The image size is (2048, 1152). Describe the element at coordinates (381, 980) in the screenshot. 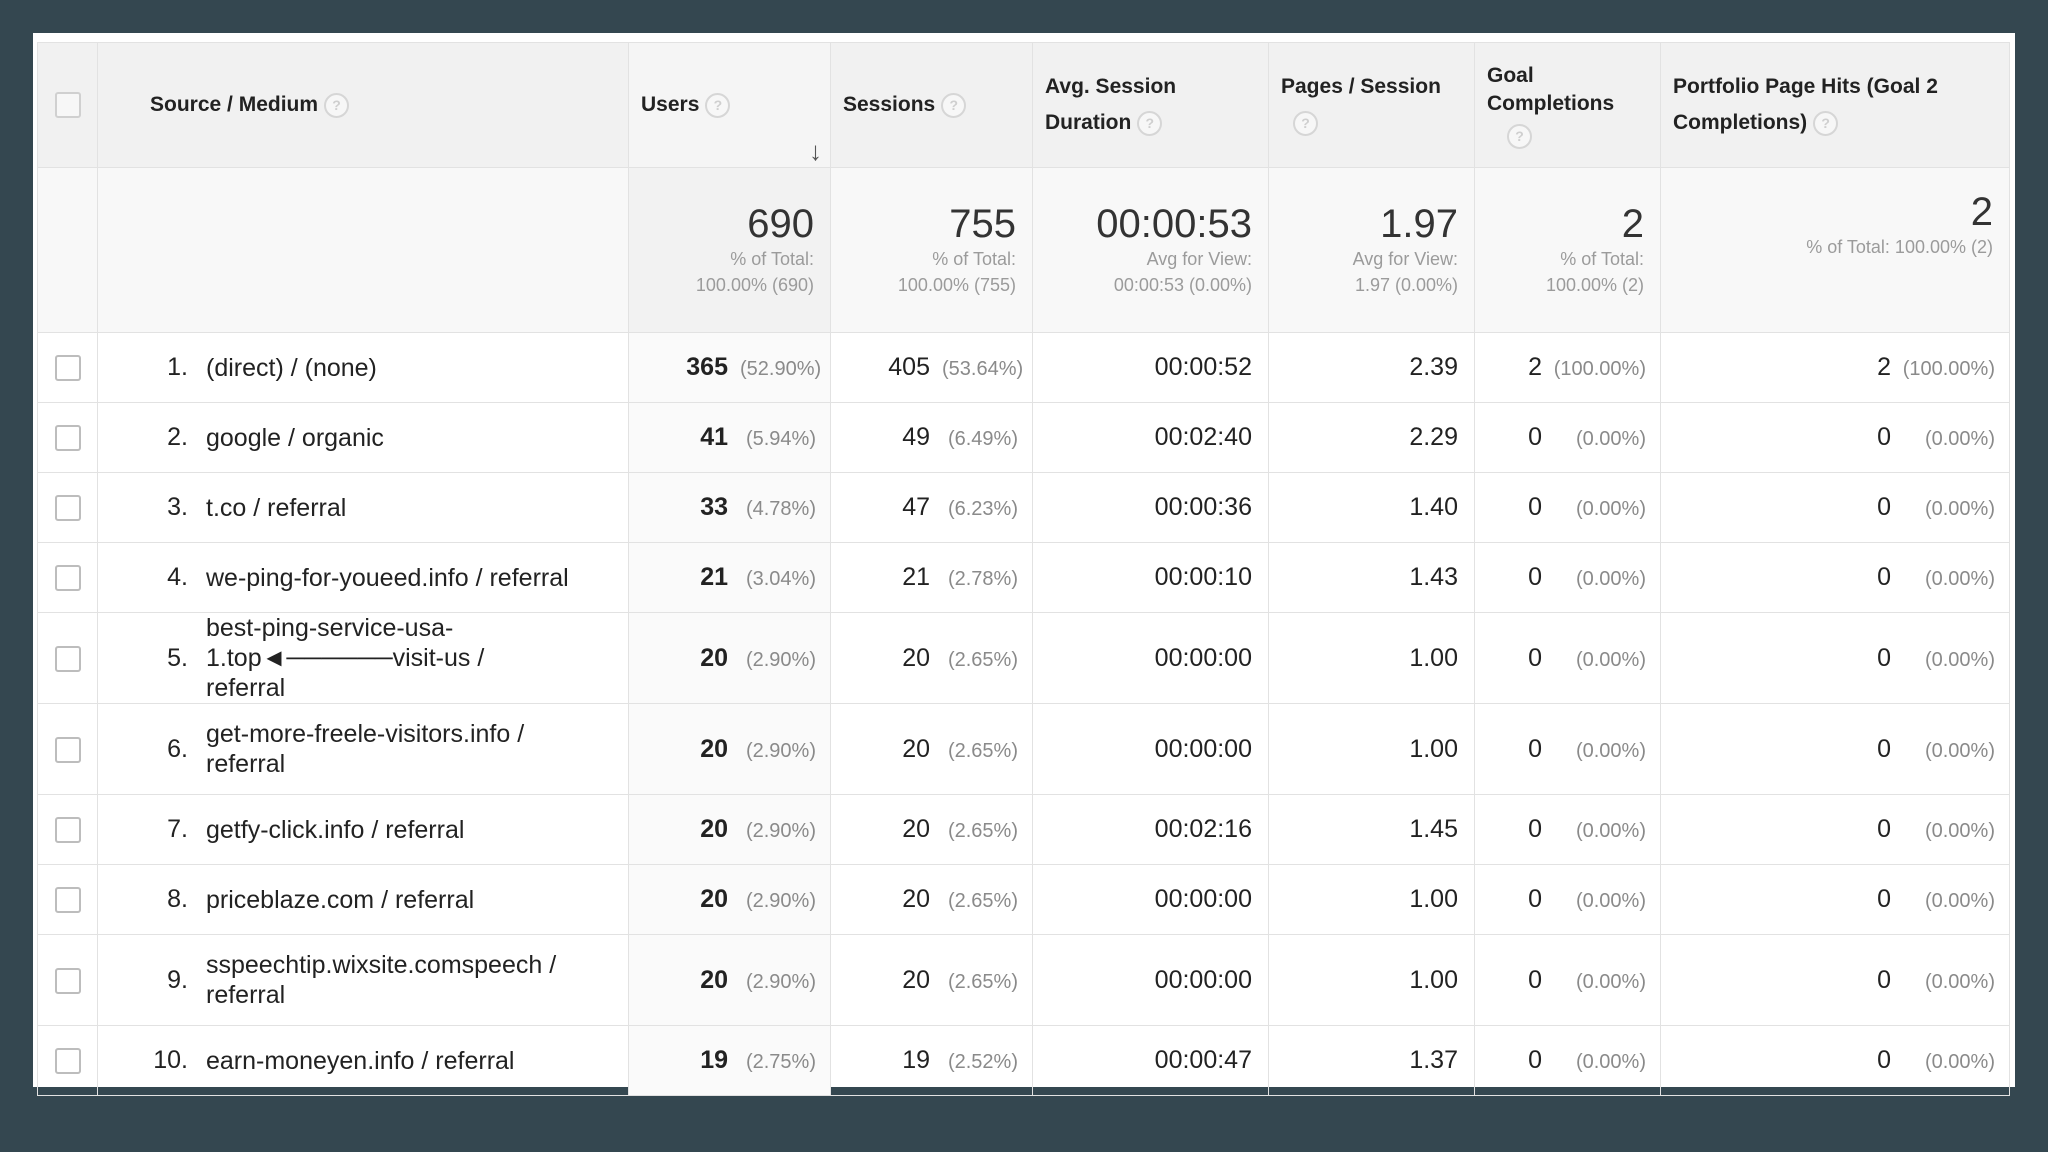

I see `source-medium-link: sspeechtip.wixsite.comspeech / referral` at that location.